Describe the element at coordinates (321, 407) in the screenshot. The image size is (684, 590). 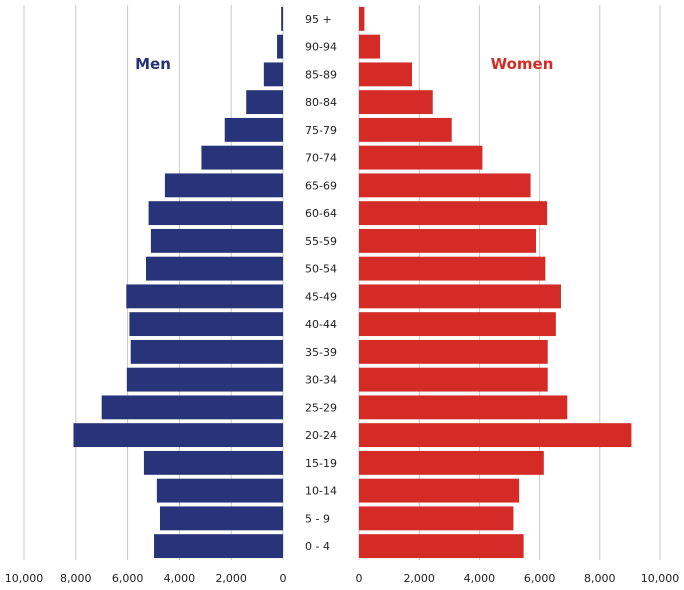
I see `age-group-label: 25-29` at that location.